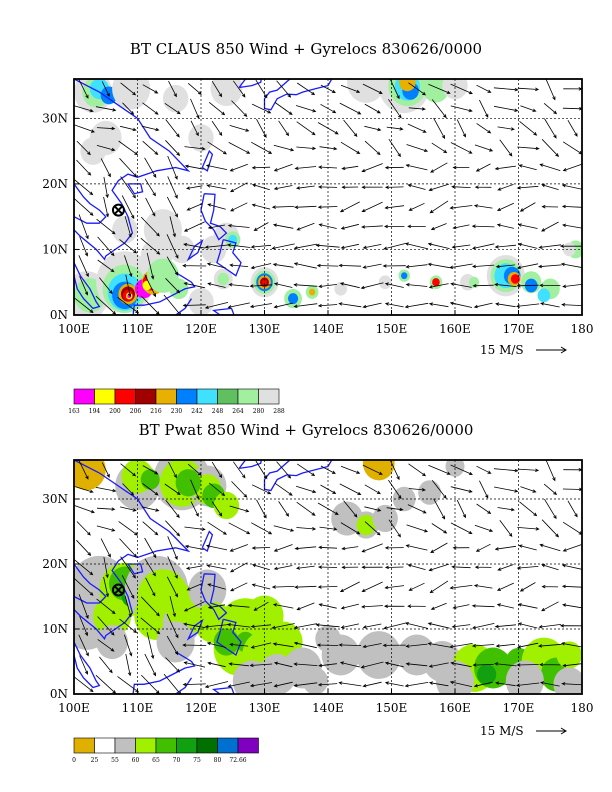 Image resolution: width=612 pixels, height=792 pixels. Describe the element at coordinates (551, 731) in the screenshot. I see `reference-vector-arrow` at that location.